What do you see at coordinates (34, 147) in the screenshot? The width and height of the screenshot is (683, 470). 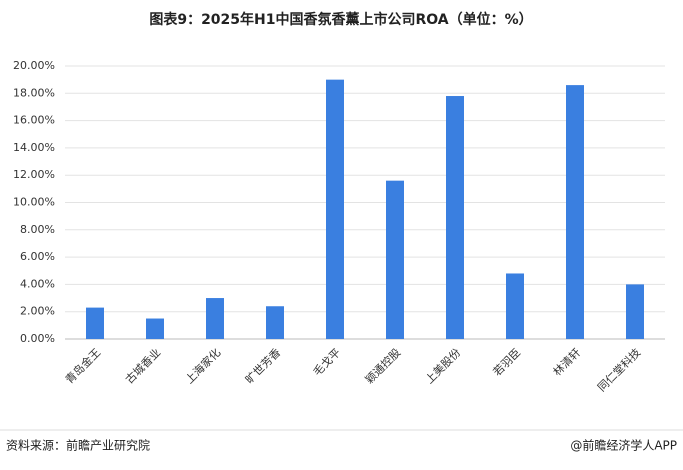 I see `y-tick-label: 14.00%` at bounding box center [34, 147].